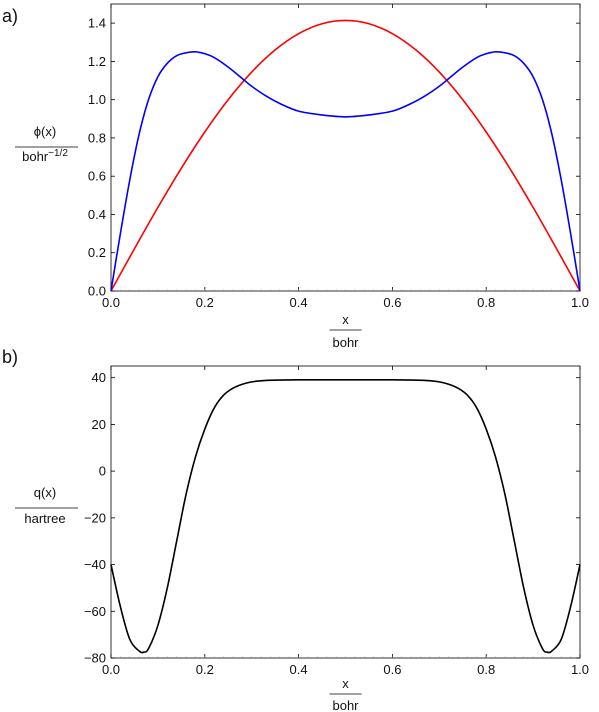  Describe the element at coordinates (97, 23) in the screenshot. I see `y-tick-label: 1.4` at that location.